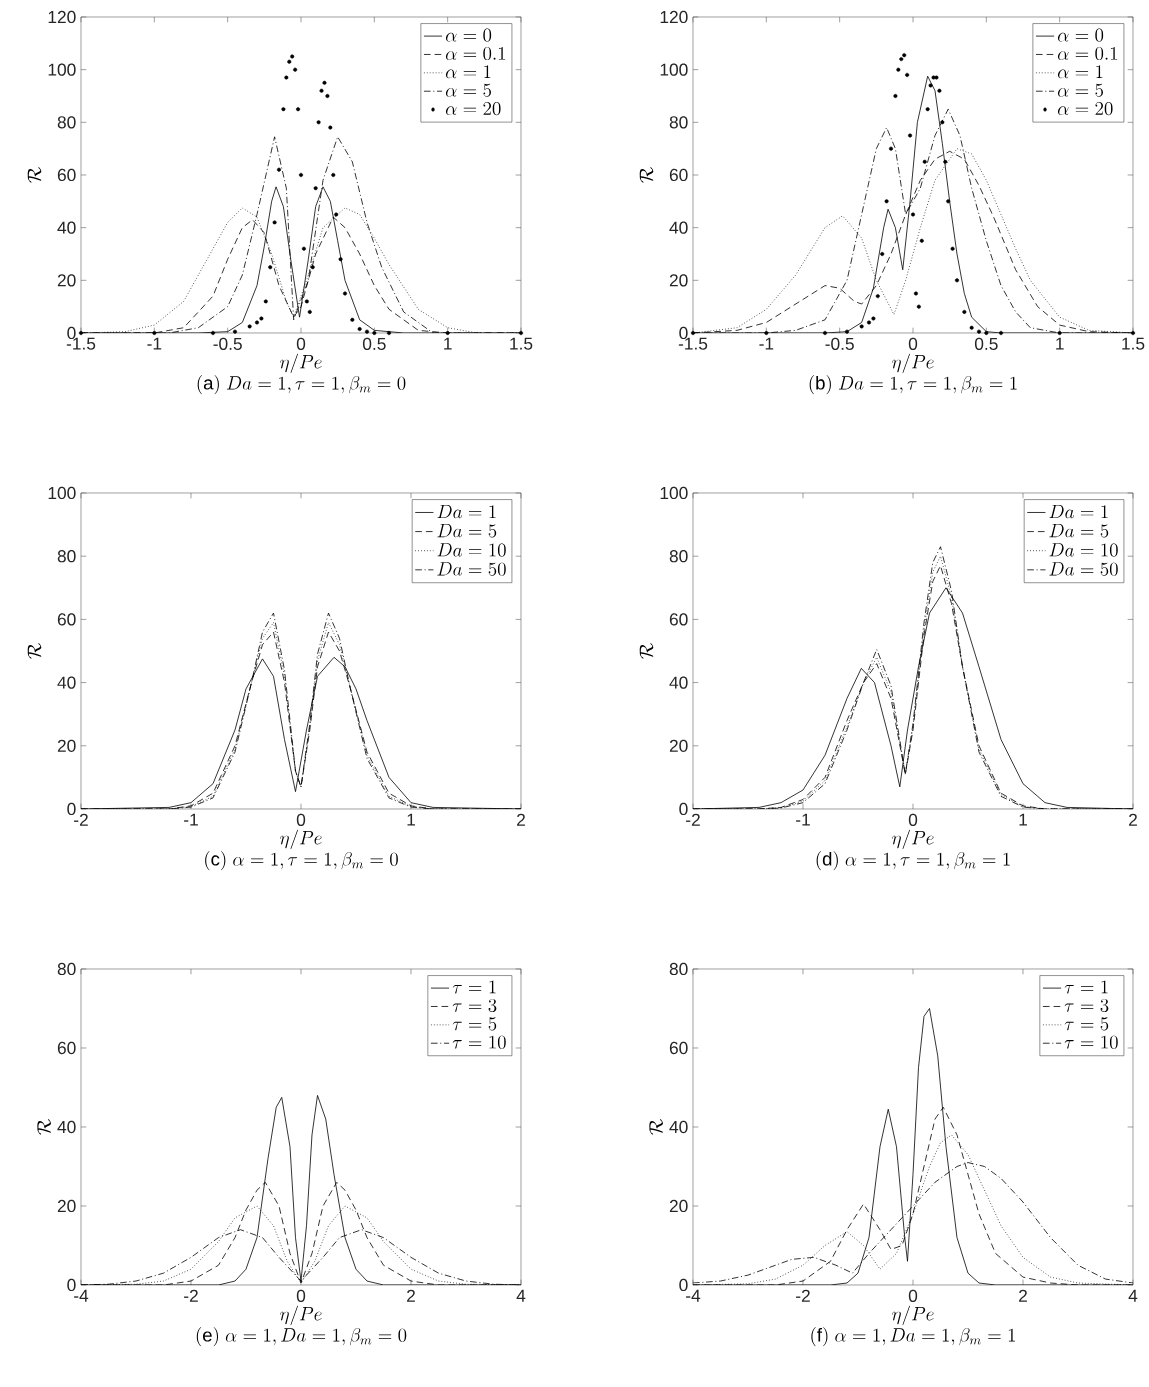 The width and height of the screenshot is (1149, 1387). What do you see at coordinates (466, 531) in the screenshot?
I see `legend-label: $Da = 5$` at bounding box center [466, 531].